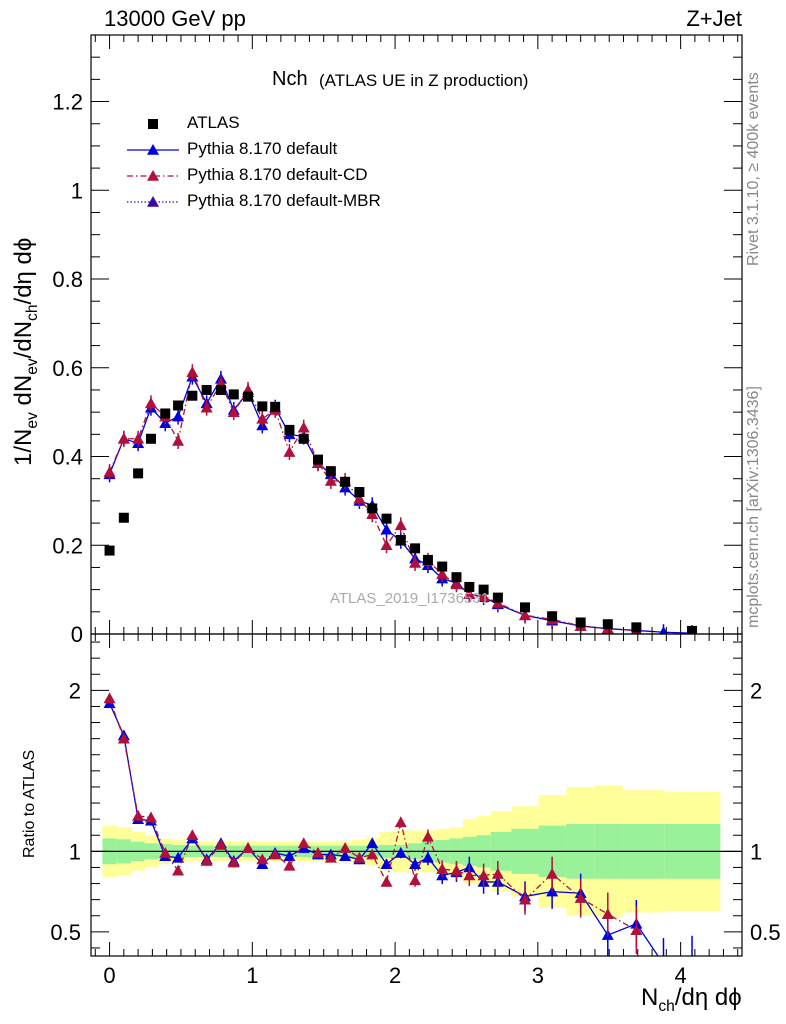  I want to click on ratio-tick-label: 2, so click(75, 690).